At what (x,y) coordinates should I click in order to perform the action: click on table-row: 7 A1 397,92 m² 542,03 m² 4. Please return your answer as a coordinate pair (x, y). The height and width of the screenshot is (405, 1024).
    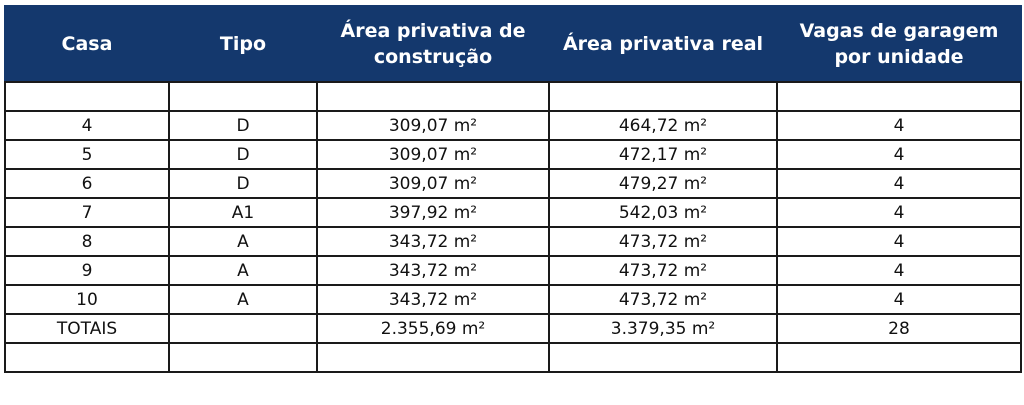
    Looking at the image, I should click on (513, 212).